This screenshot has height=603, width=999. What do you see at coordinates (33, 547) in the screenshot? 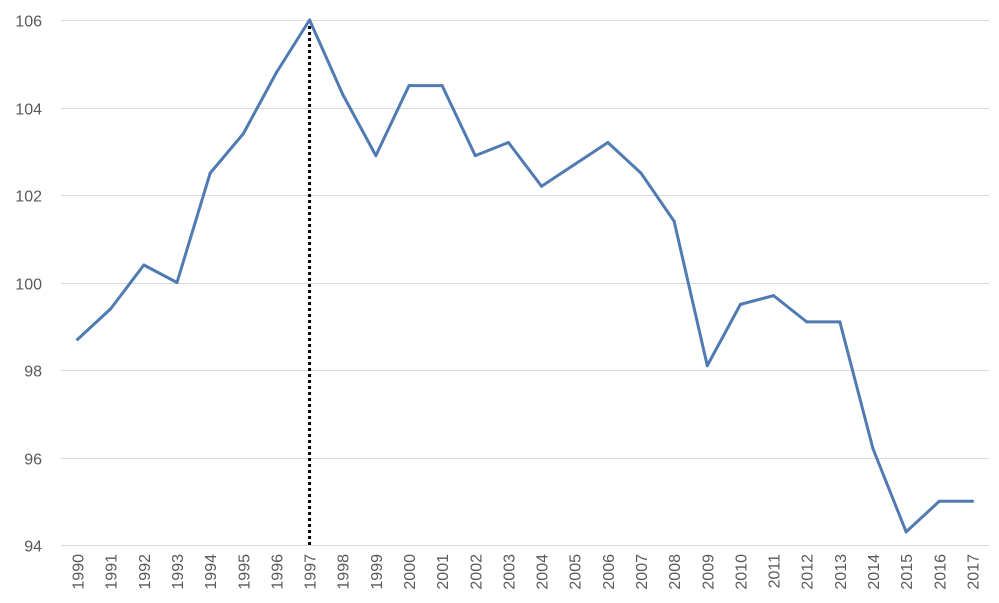
I see `y-tick-label: 94` at bounding box center [33, 547].